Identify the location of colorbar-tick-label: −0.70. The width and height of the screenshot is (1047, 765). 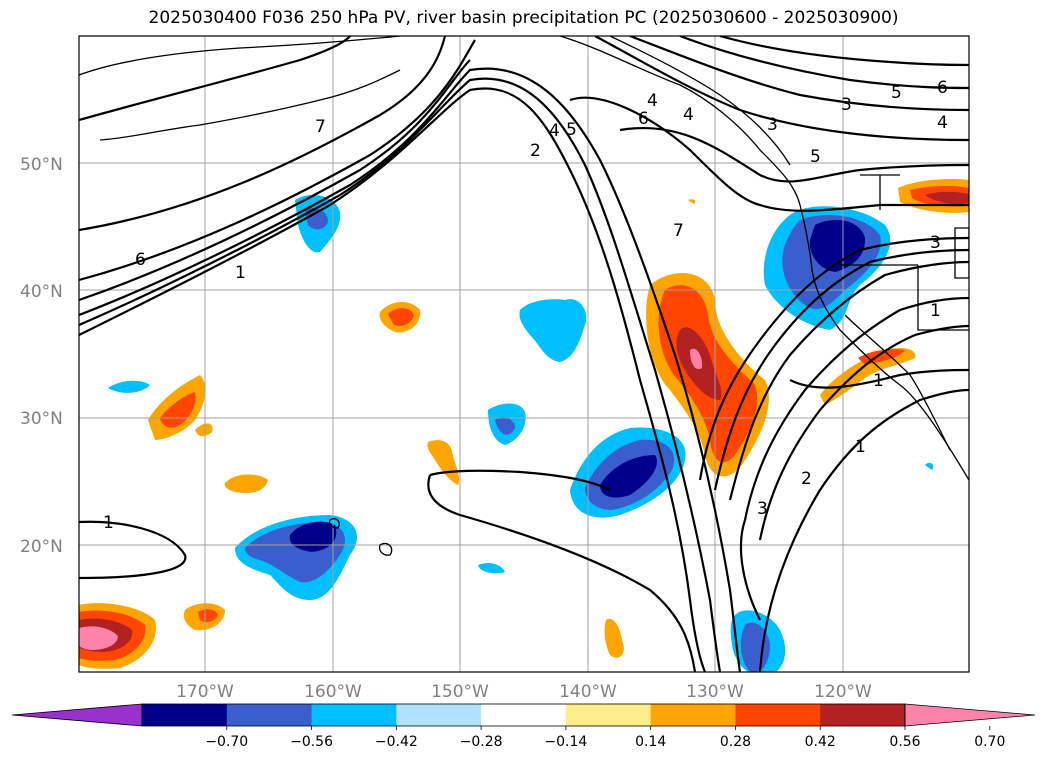
(226, 742).